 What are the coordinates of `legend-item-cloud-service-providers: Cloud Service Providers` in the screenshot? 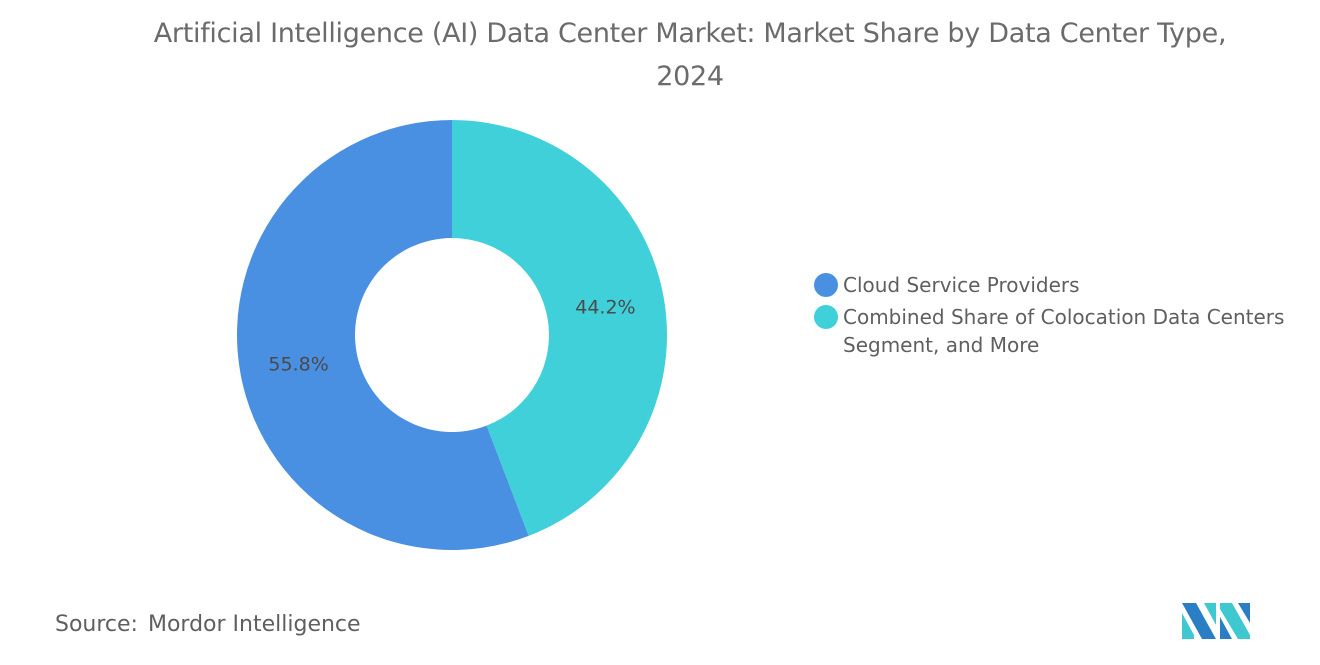 It's located at (1064, 285).